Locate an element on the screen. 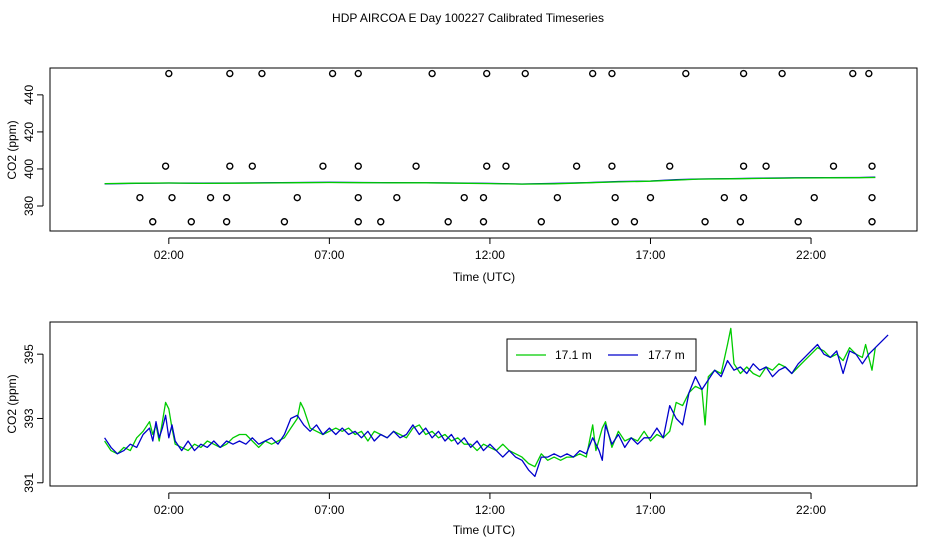  top-y-tick-label: 400 is located at coordinates (29, 169).